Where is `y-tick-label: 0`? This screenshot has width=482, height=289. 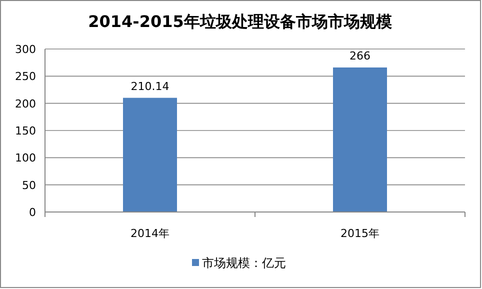
y-tick-label: 0 is located at coordinates (32, 212).